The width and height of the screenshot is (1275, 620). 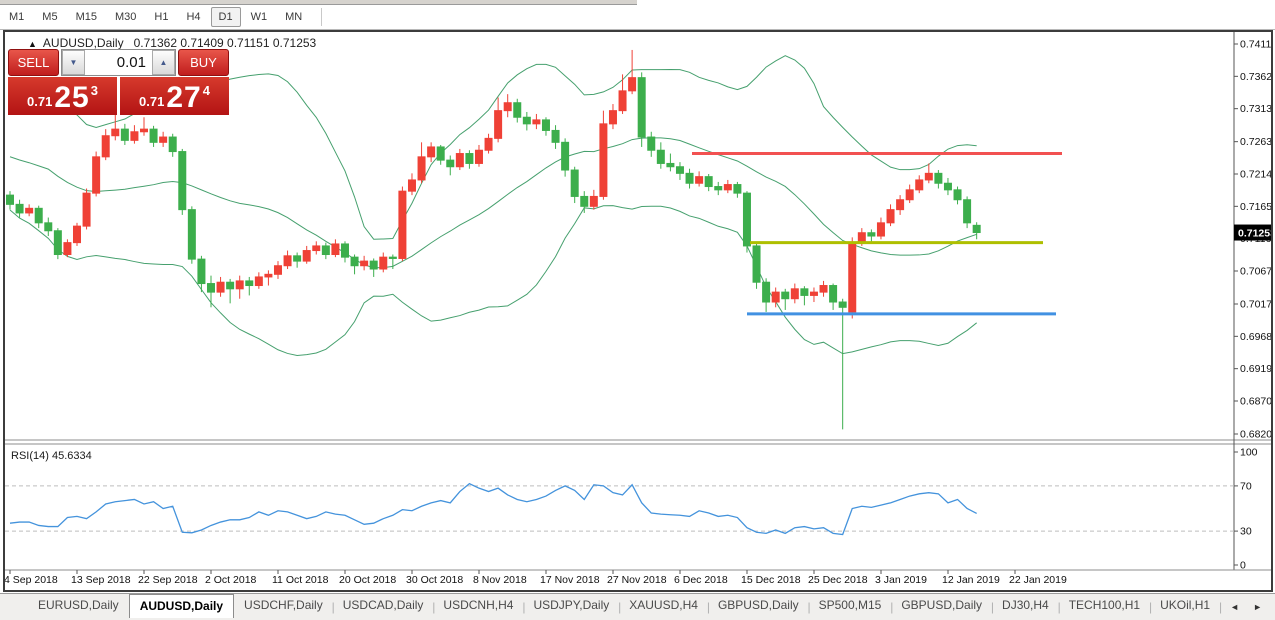 What do you see at coordinates (63, 96) in the screenshot?
I see `sell-price-display: 0.71 25 3` at bounding box center [63, 96].